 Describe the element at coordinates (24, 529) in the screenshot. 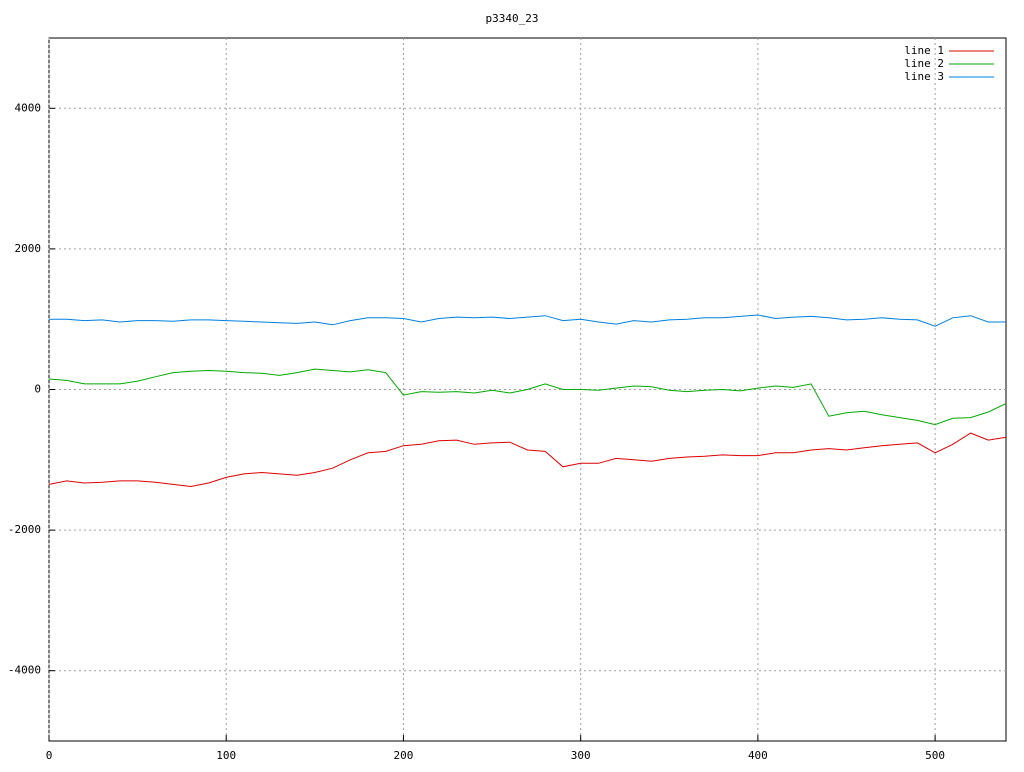

I see `y-tick-label: -2000` at that location.